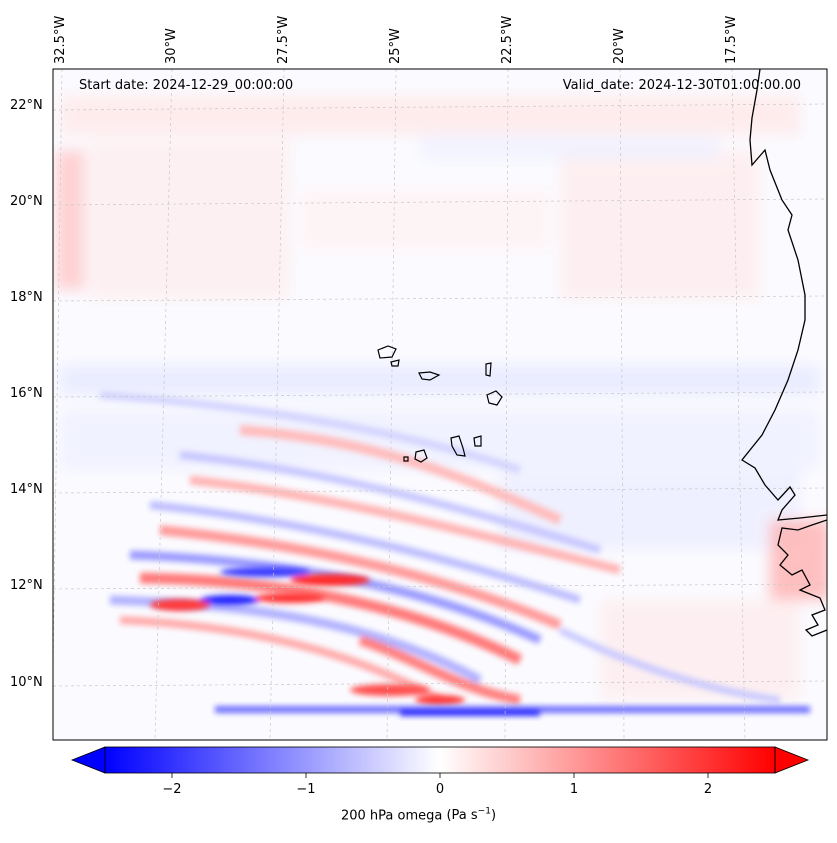 This screenshot has width=837, height=843. Describe the element at coordinates (26, 297) in the screenshot. I see `lat-label-18n: 18°N` at that location.